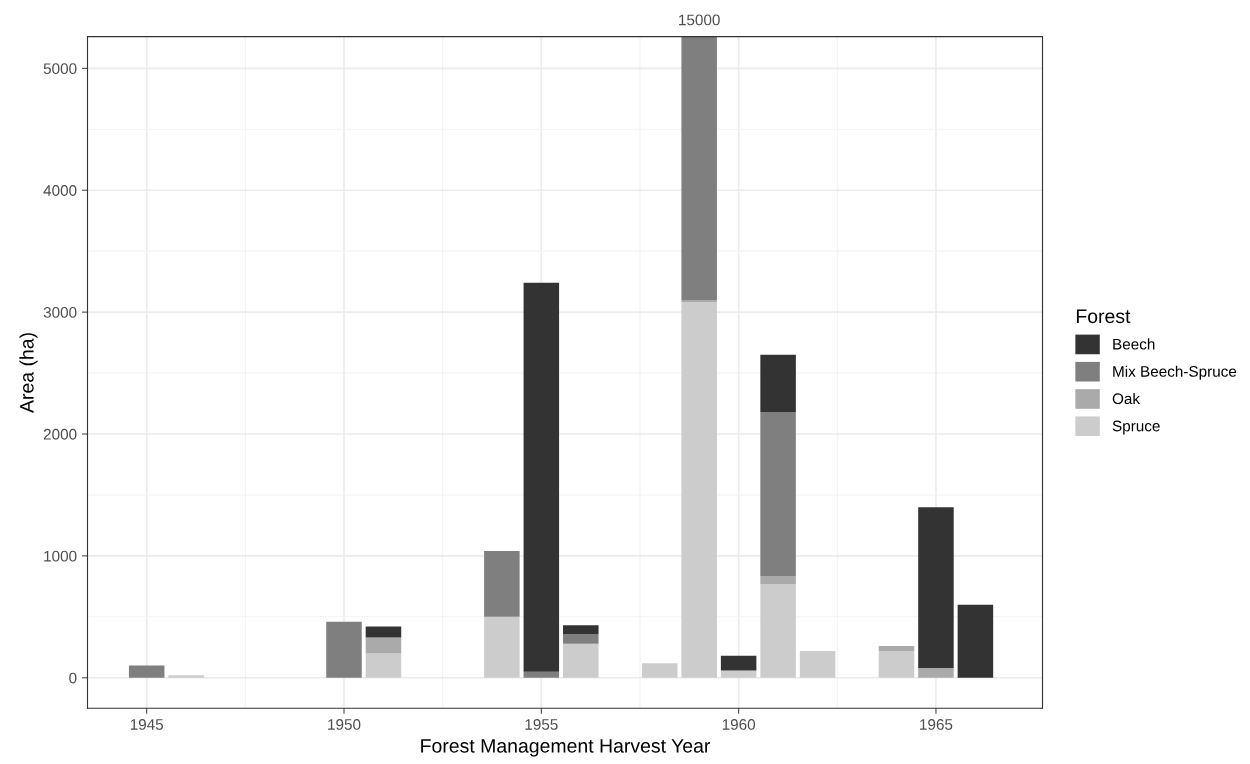 The width and height of the screenshot is (1250, 764). I want to click on y-tick-label: 0, so click(73, 678).